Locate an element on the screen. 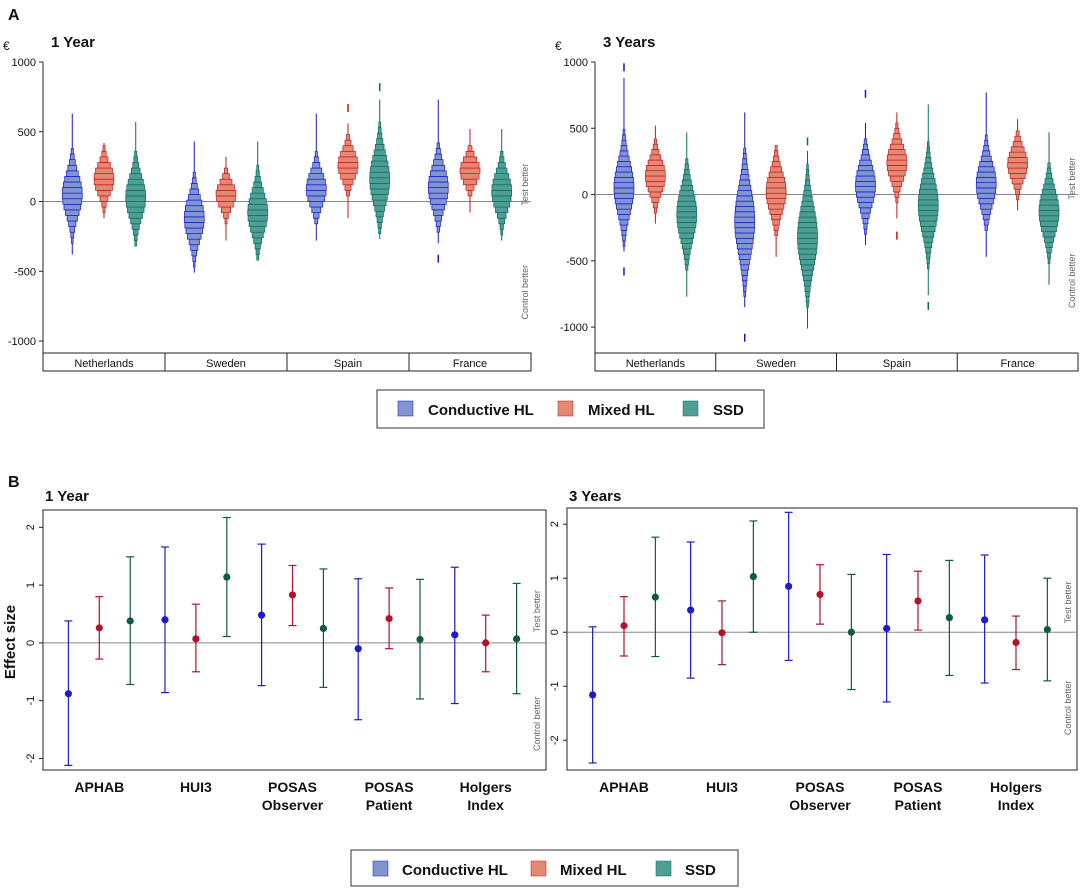 This screenshot has width=1084, height=888. y-tick-label: -500 is located at coordinates (577, 262).